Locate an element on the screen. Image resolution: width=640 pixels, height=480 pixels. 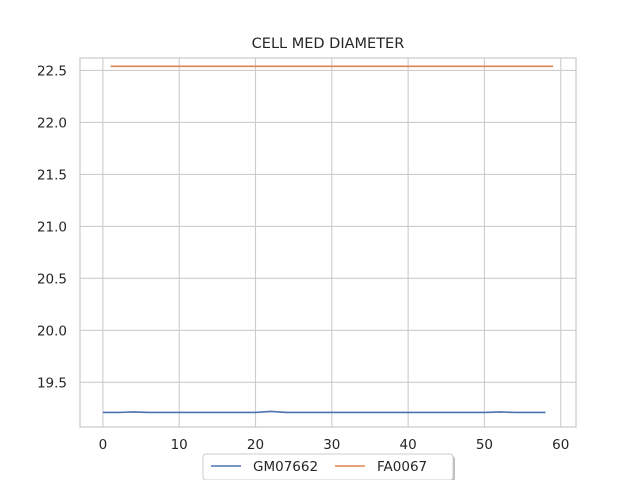
x-tick-label: 50 is located at coordinates (484, 445).